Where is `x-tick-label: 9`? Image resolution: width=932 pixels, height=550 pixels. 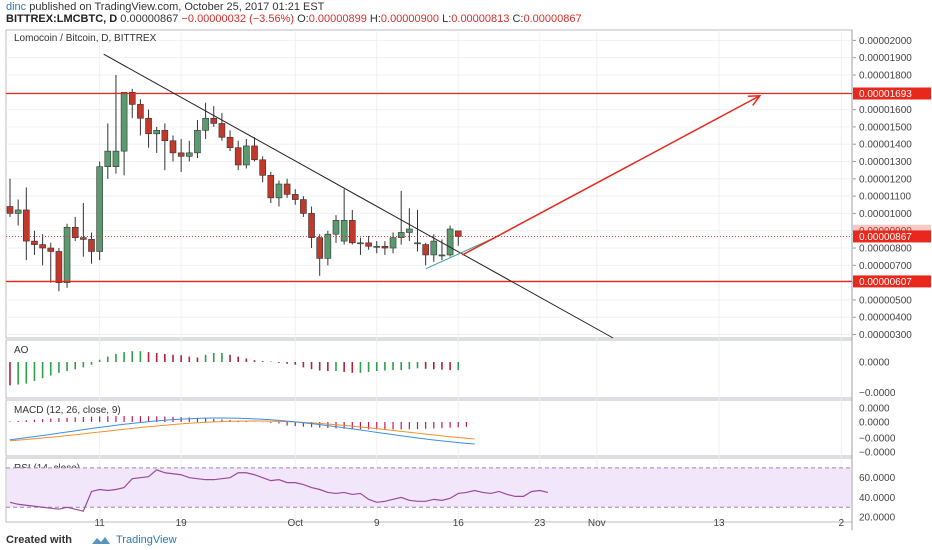
x-tick-label: 9 is located at coordinates (377, 523).